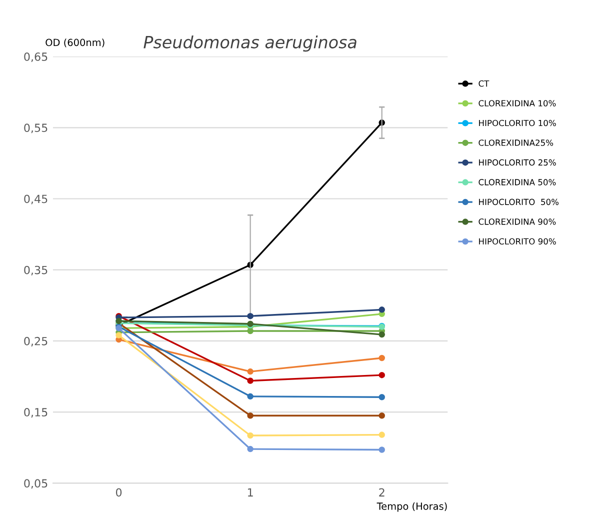 This screenshot has width=589, height=514. Describe the element at coordinates (517, 103) in the screenshot. I see `legend-label: CLOREXIDINA 10%` at that location.